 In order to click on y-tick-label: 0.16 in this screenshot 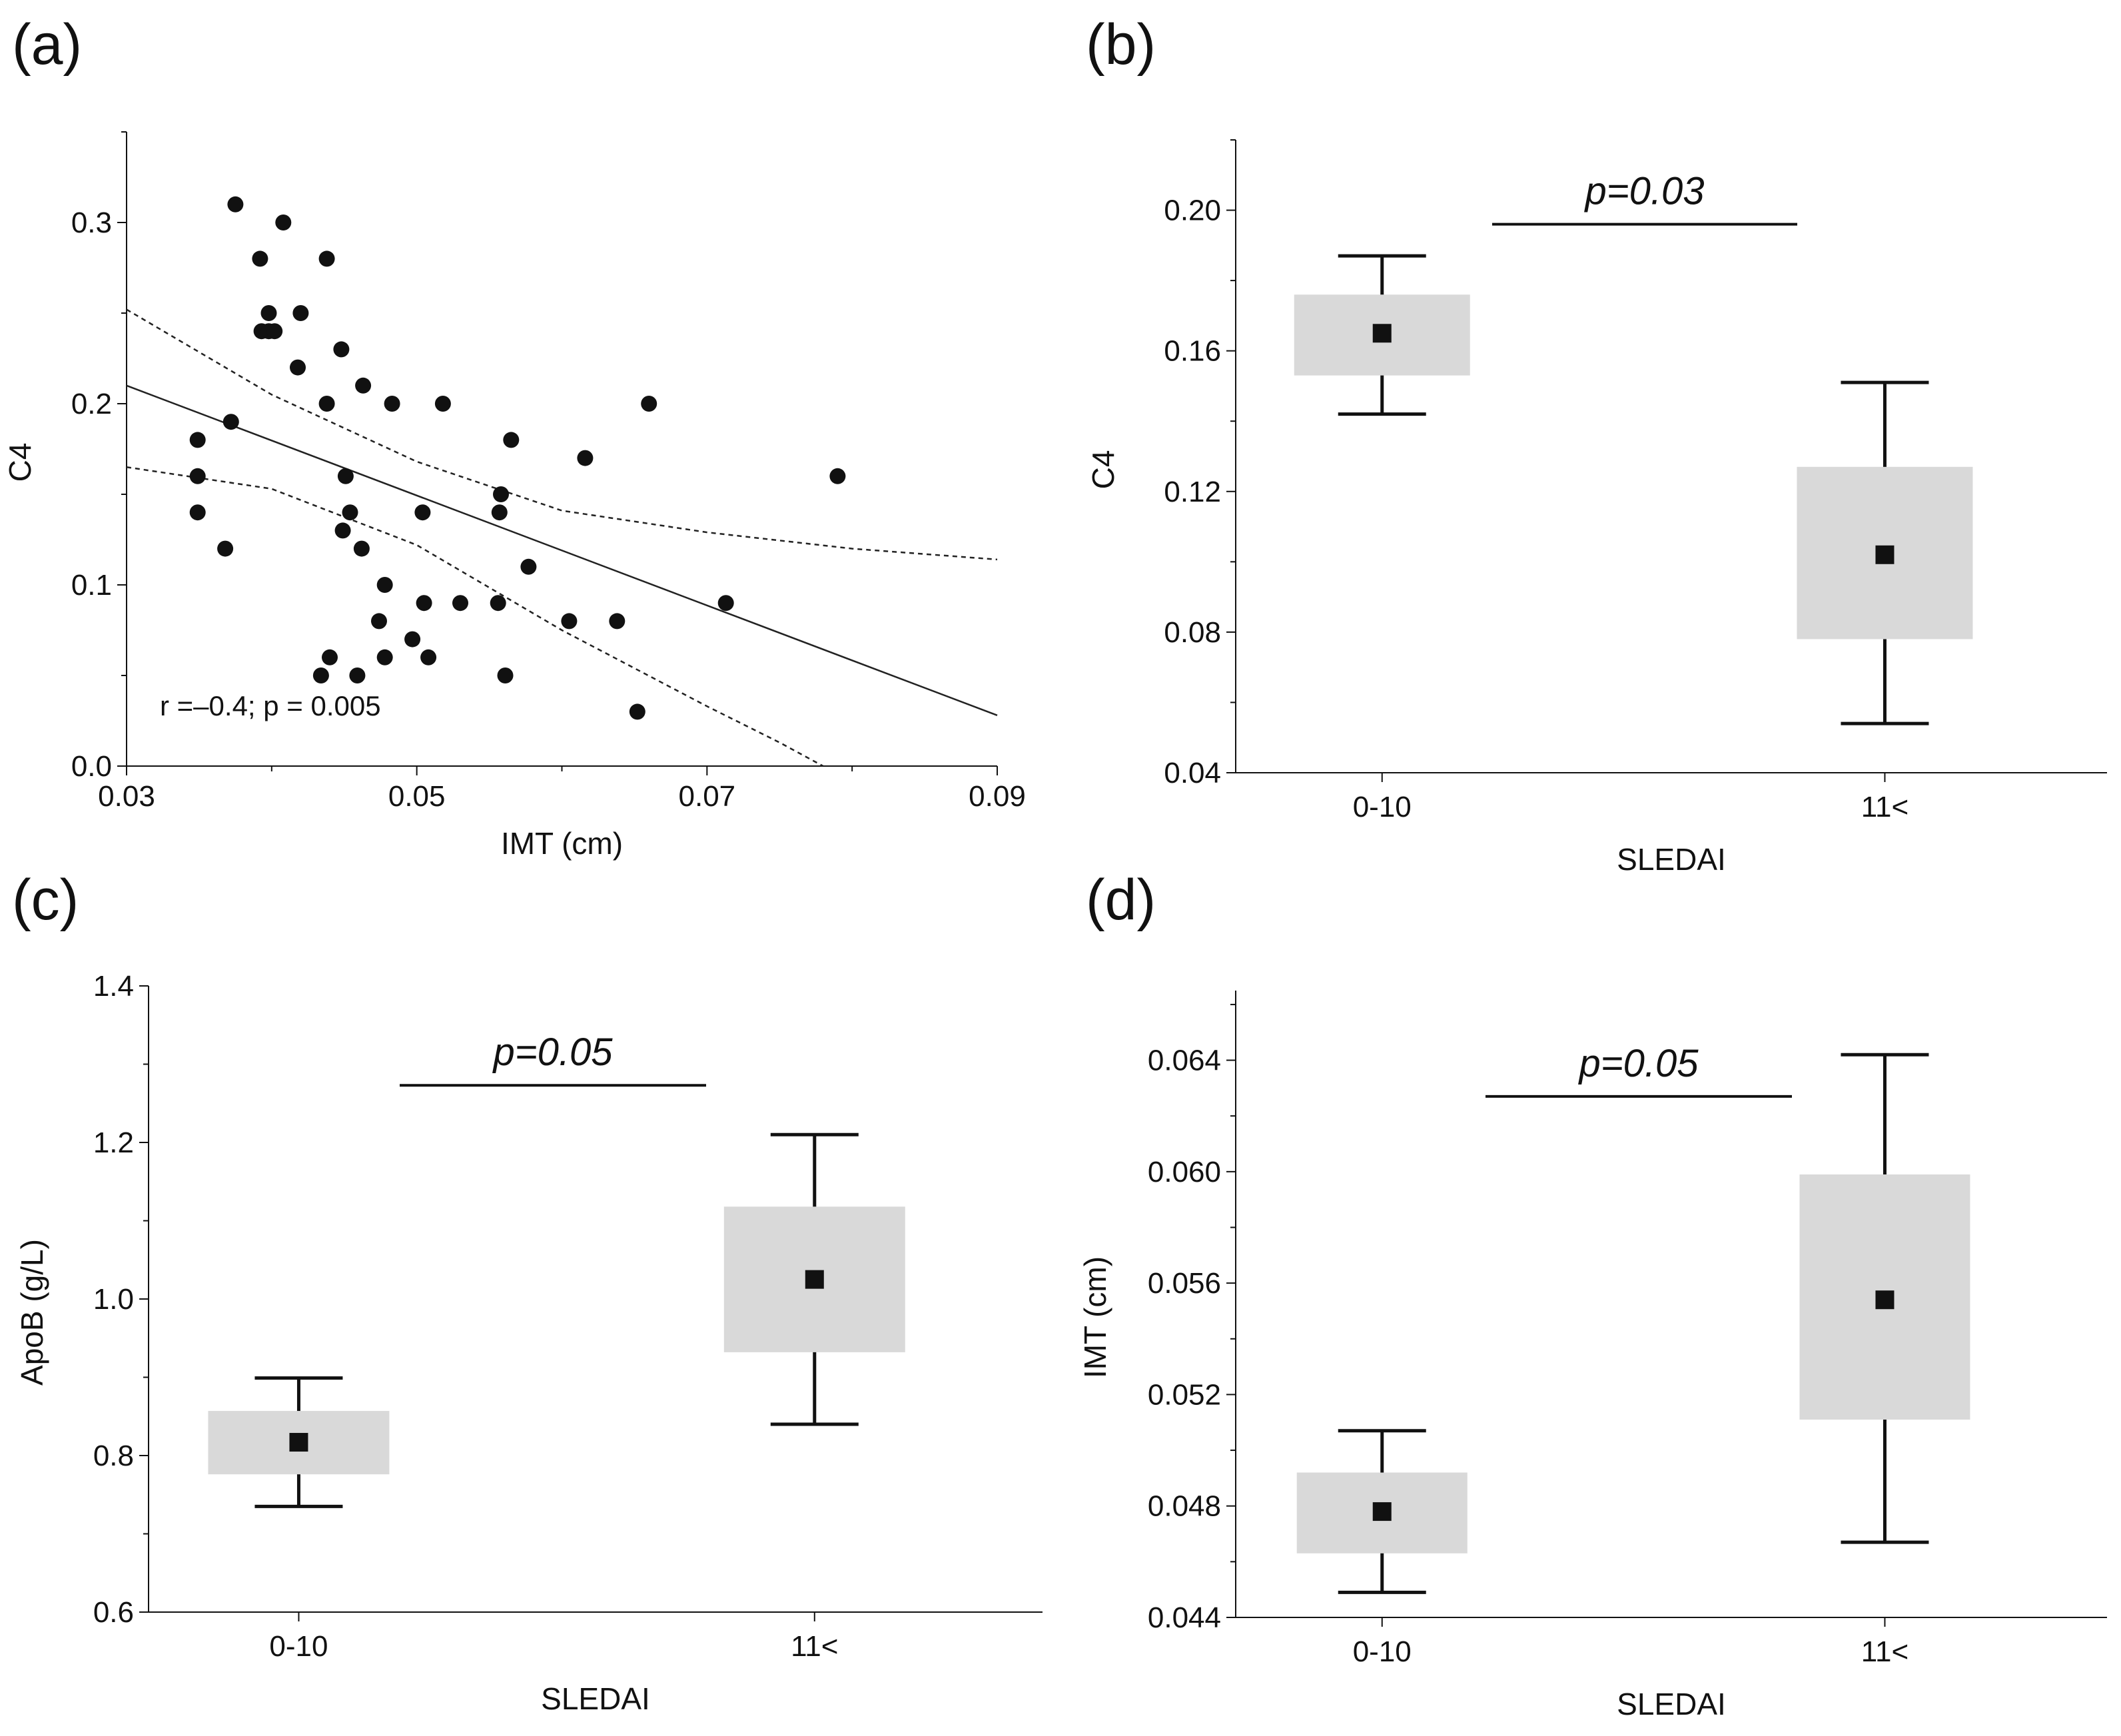, I will do `click(1193, 351)`.